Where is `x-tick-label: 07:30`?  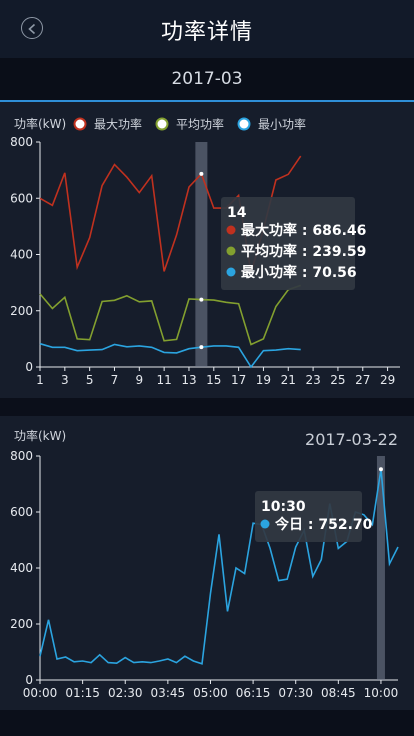
x-tick-label: 07:30 is located at coordinates (295, 693).